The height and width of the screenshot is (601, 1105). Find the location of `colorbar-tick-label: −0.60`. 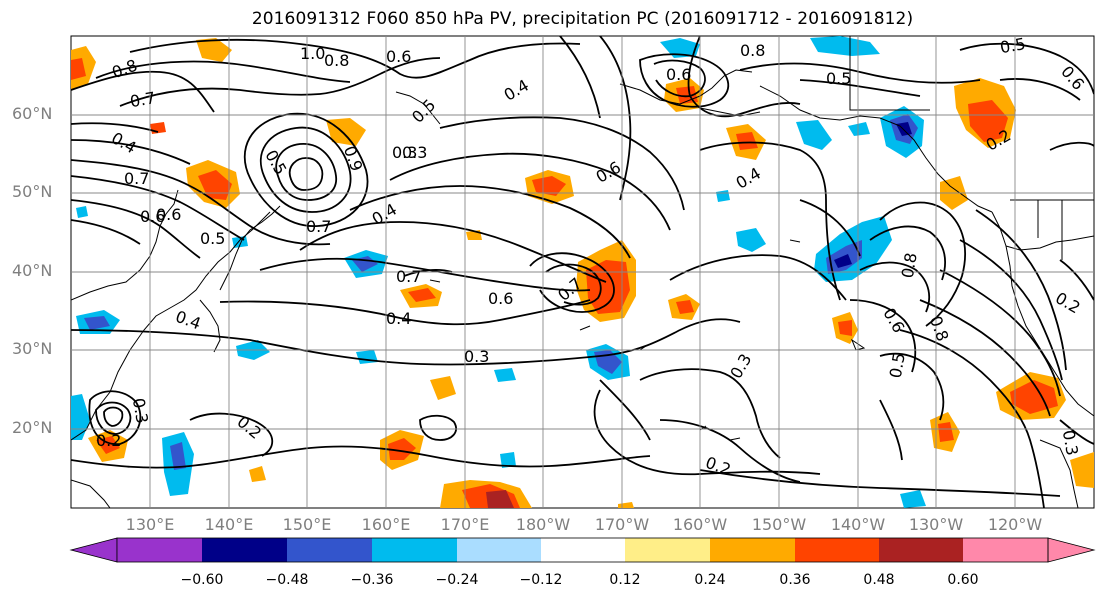

colorbar-tick-label: −0.60 is located at coordinates (202, 580).